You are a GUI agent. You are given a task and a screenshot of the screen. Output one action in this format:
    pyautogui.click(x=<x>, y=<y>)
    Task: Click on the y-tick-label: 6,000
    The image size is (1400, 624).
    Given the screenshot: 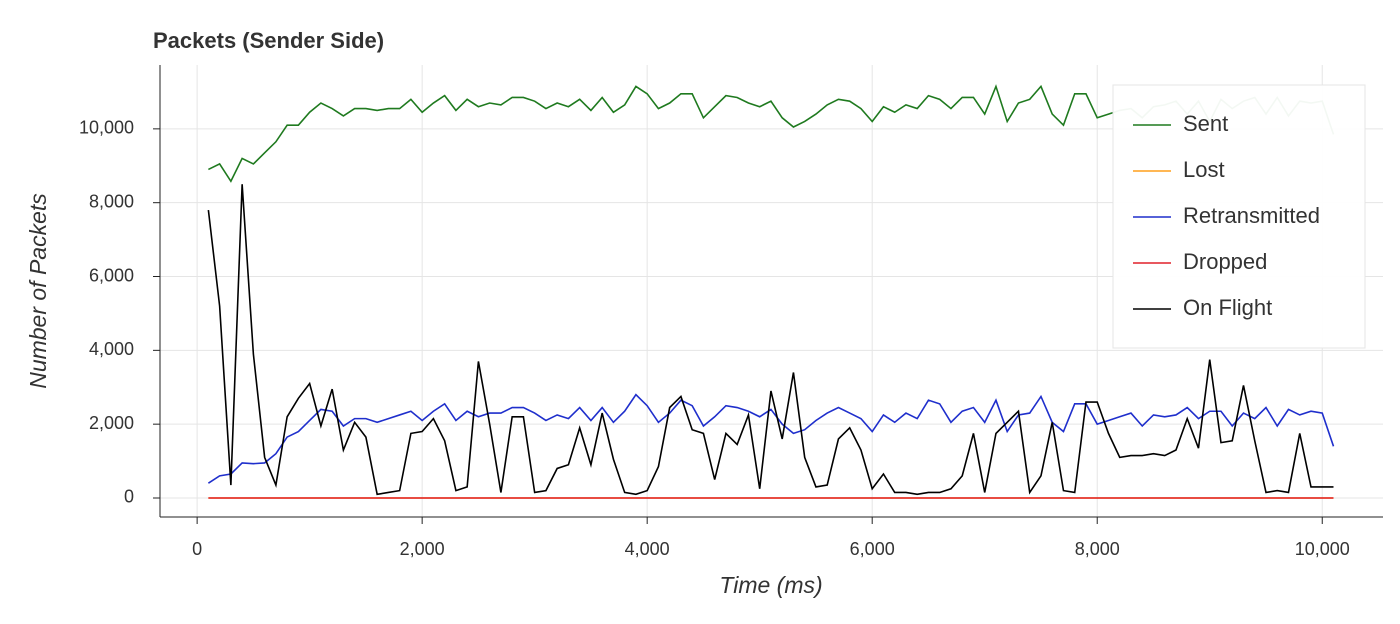 What is the action you would take?
    pyautogui.click(x=111, y=275)
    